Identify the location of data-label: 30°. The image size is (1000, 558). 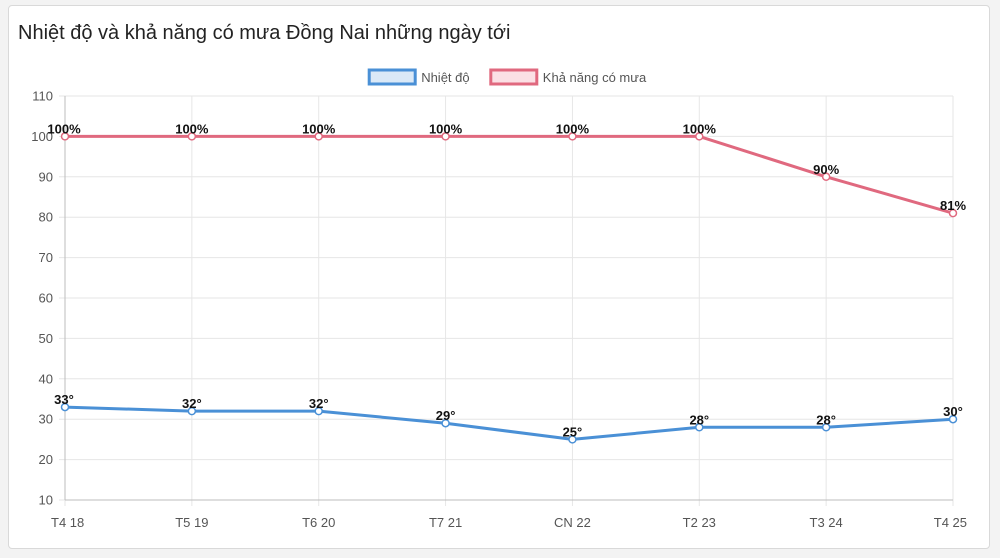
(953, 411).